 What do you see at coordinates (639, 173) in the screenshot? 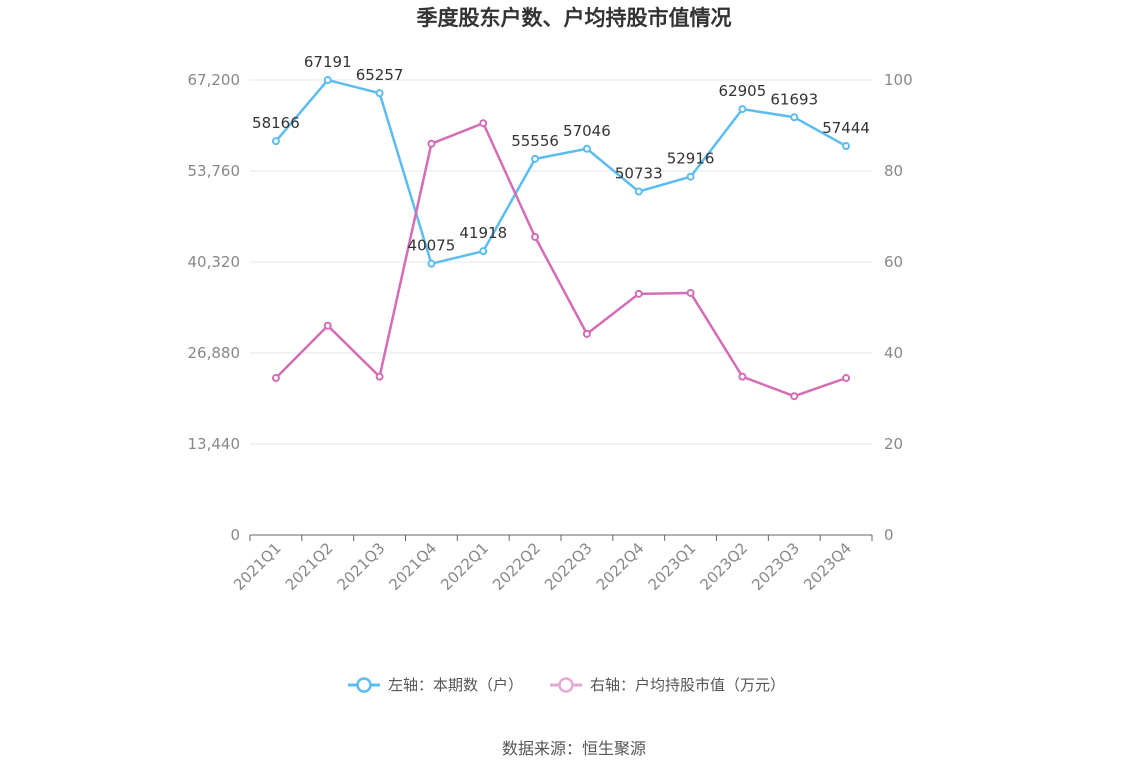
I see `data-label-left: 50733` at bounding box center [639, 173].